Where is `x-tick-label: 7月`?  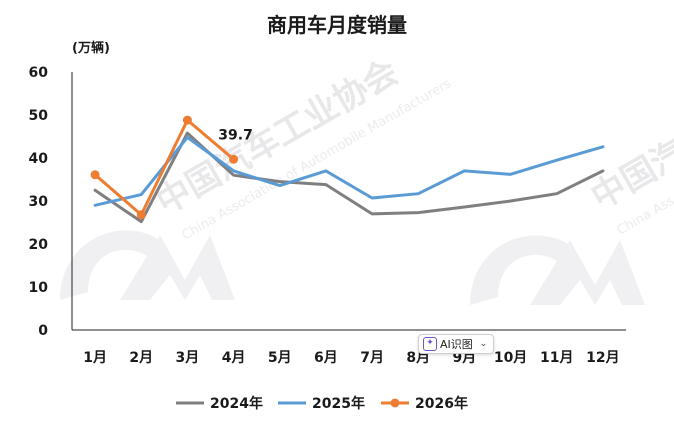
x-tick-label: 7月 is located at coordinates (372, 358).